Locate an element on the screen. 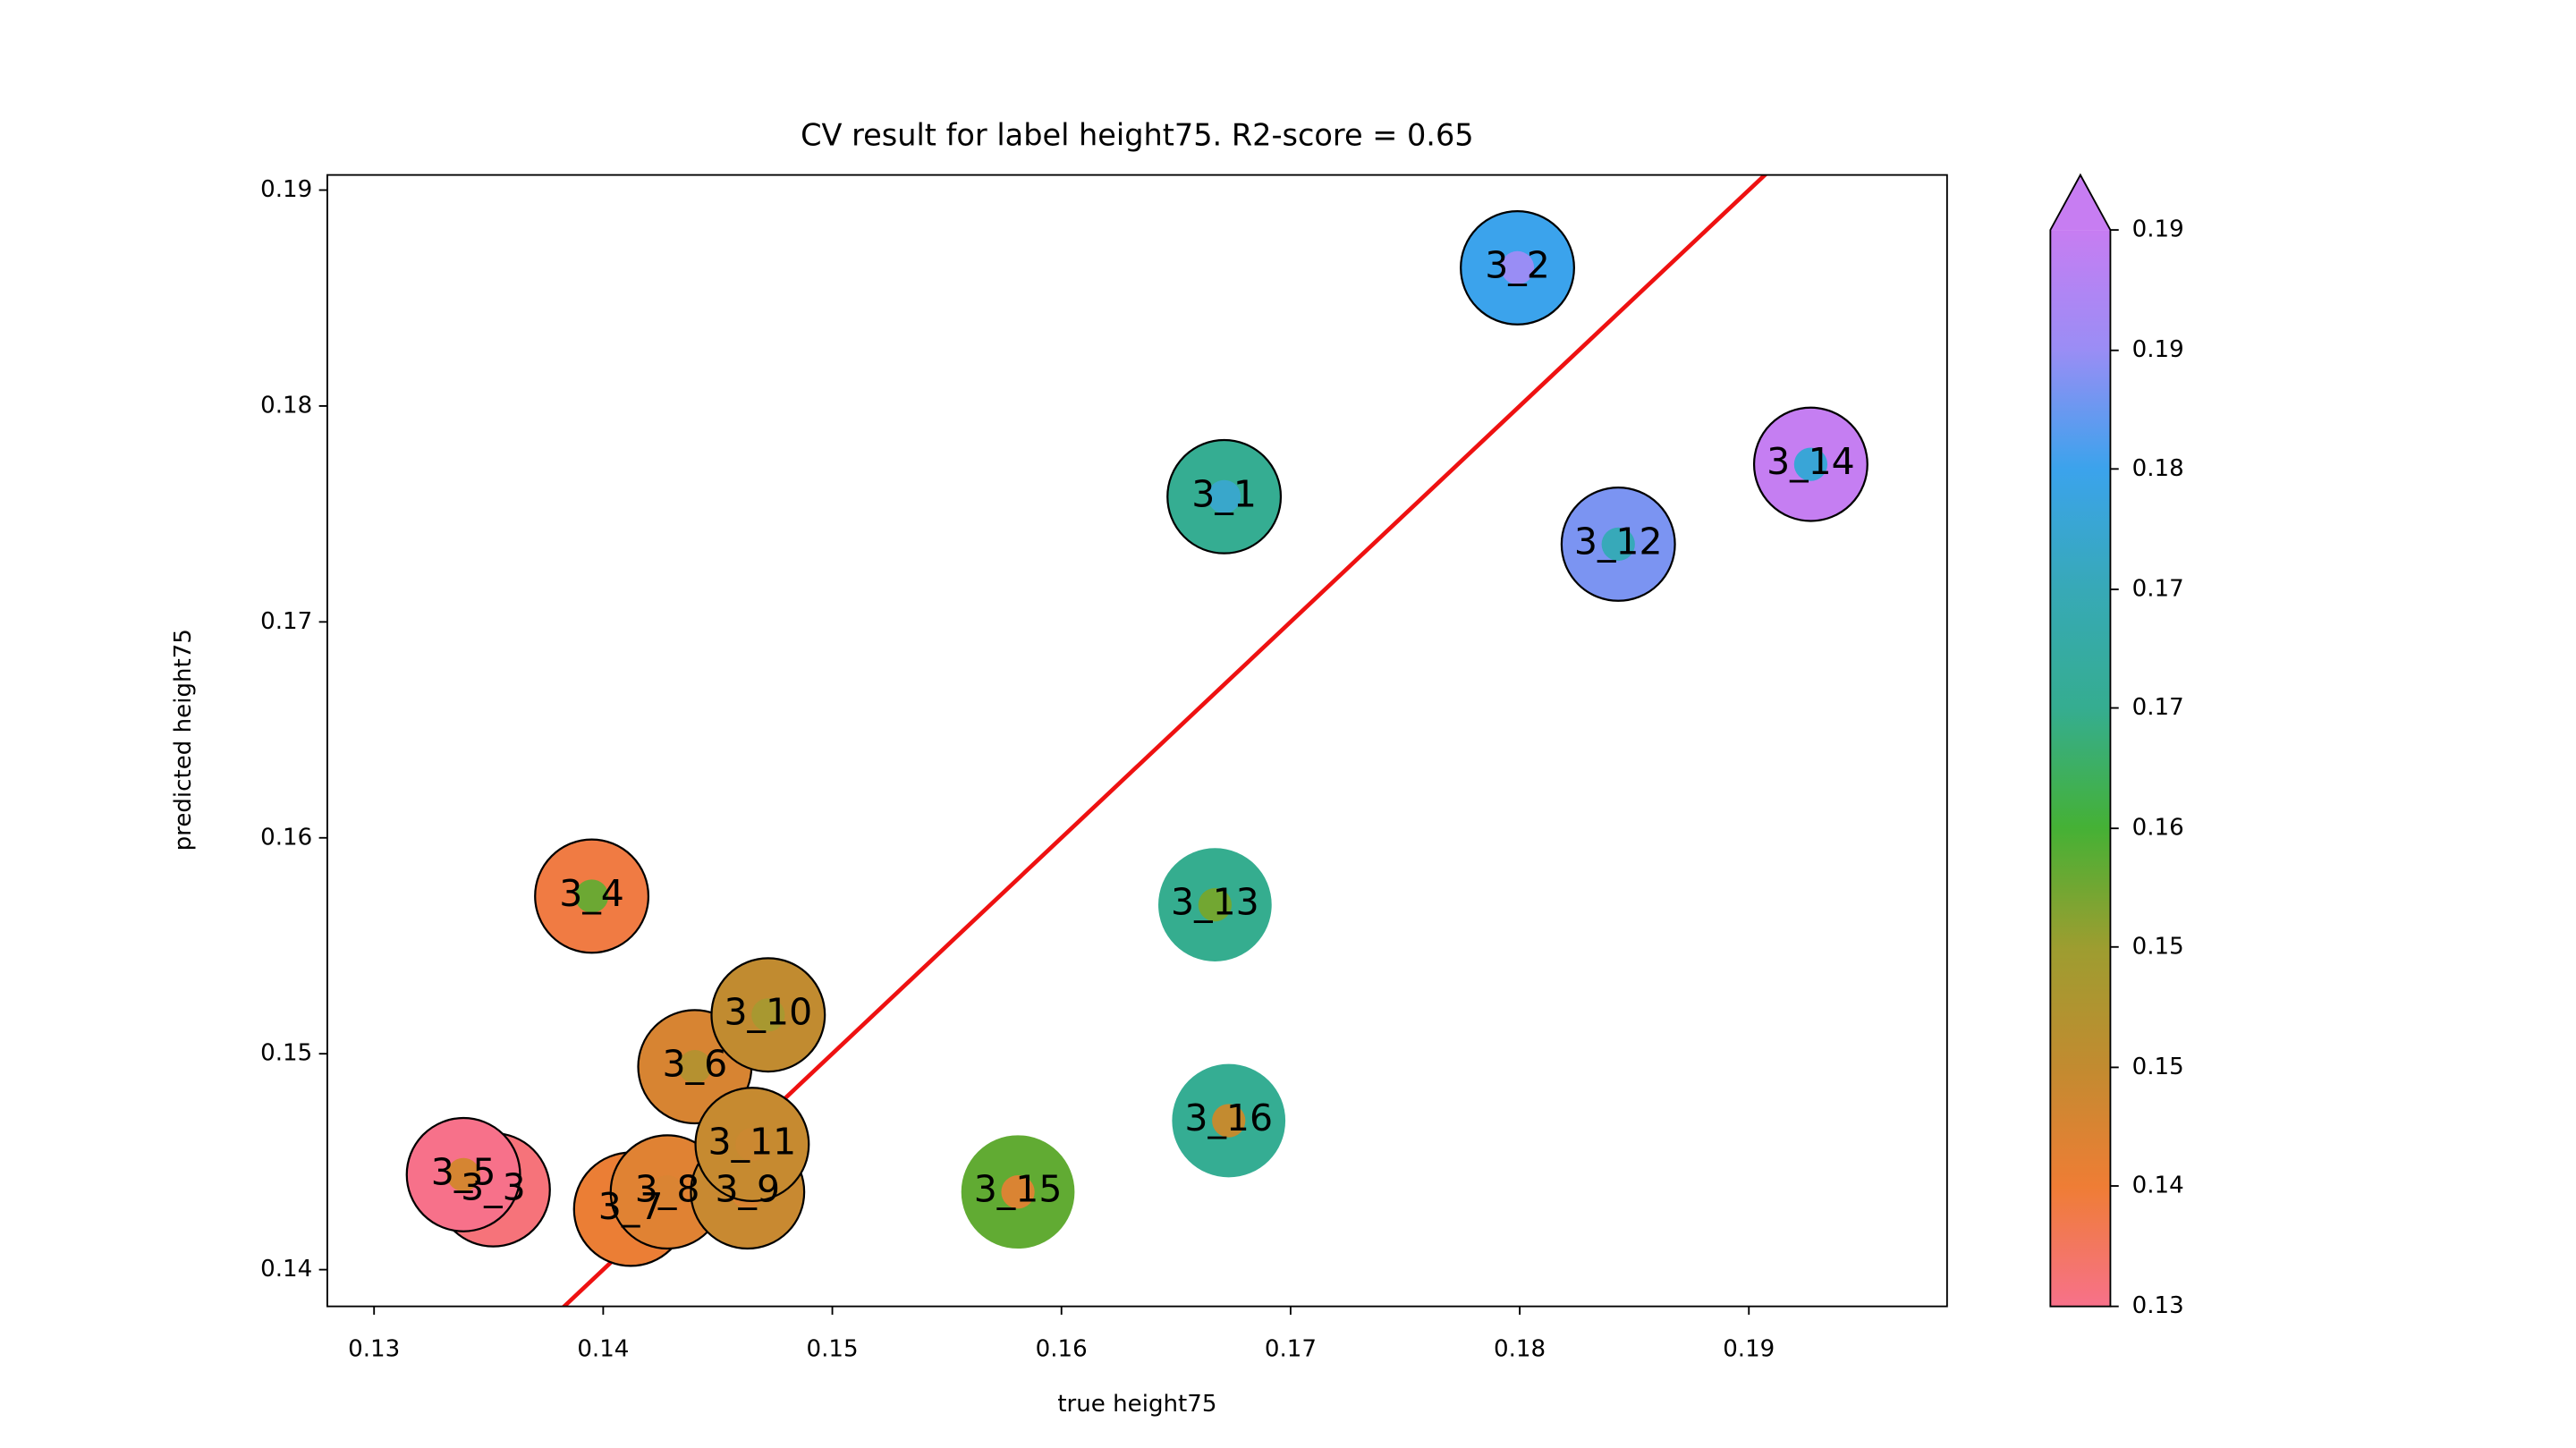  point-label: 3_1 is located at coordinates (1224, 493).